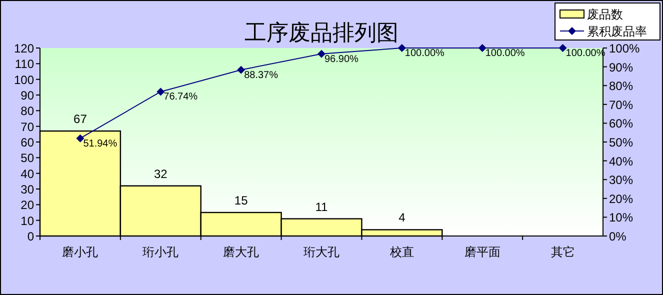 Image resolution: width=663 pixels, height=295 pixels. I want to click on x-tick-label: 磨小孔, so click(80, 252).